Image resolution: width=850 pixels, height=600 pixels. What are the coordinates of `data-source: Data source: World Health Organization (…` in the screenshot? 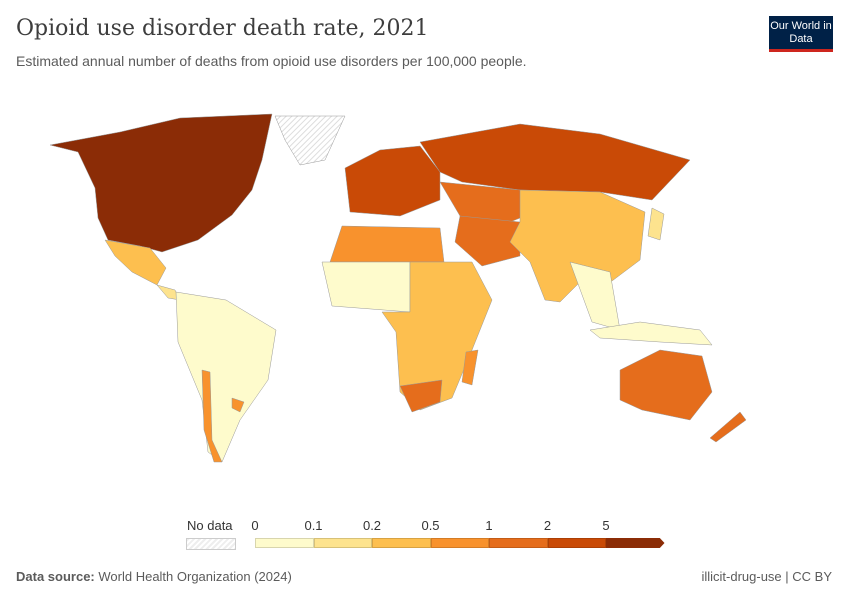 It's located at (154, 576).